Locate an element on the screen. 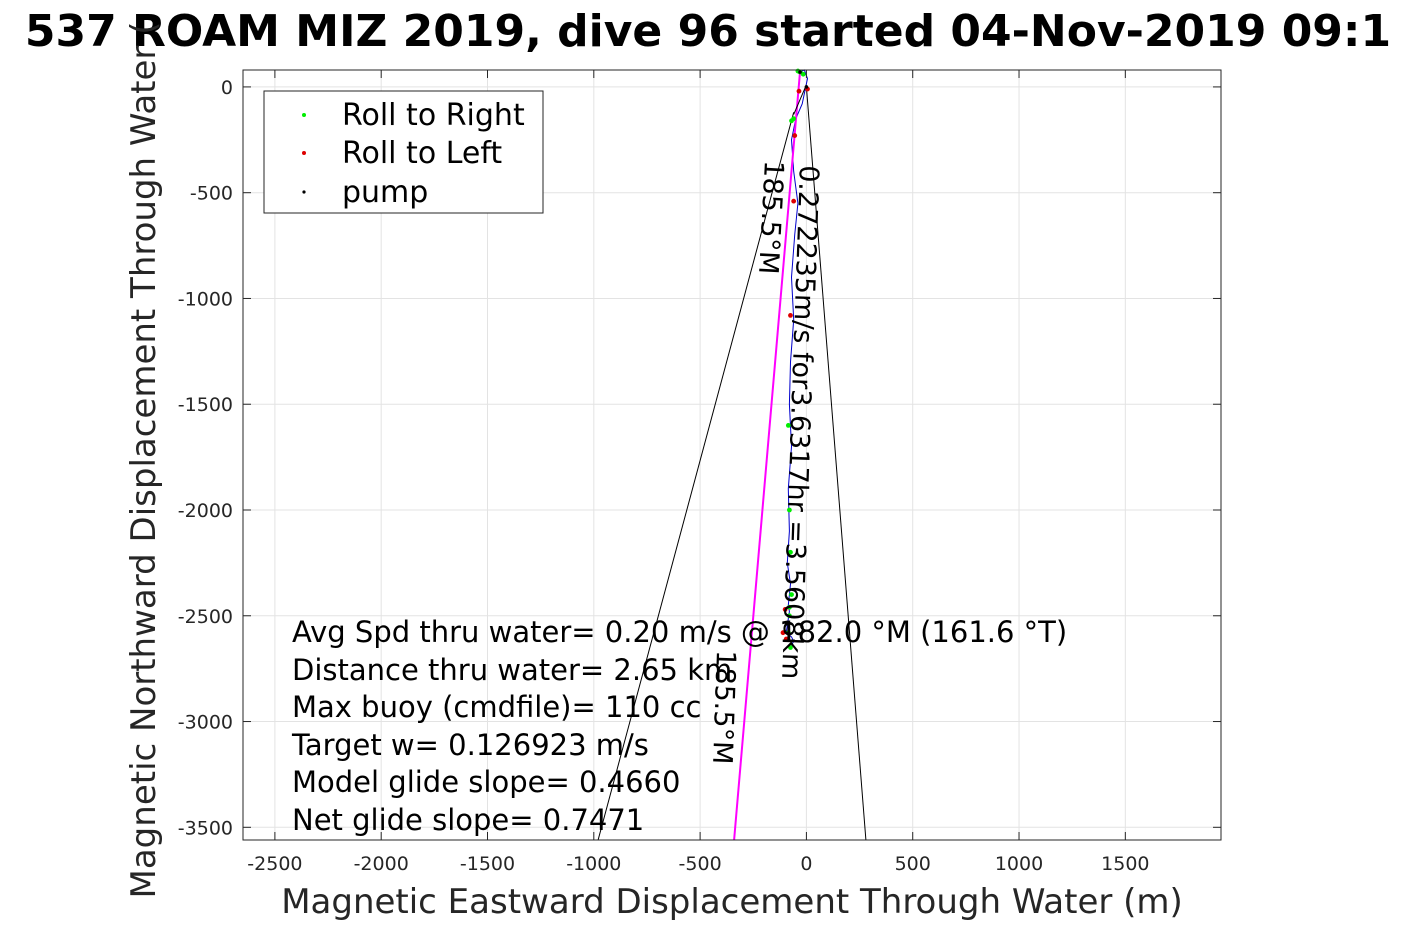  y-tick-label: -1500 is located at coordinates (205, 405).